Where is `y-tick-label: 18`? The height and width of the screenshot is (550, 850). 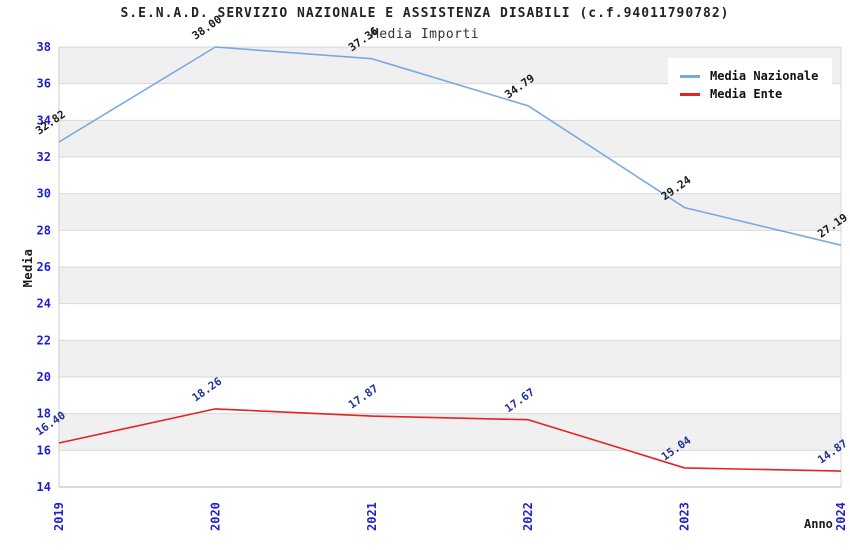 y-tick-label: 18 is located at coordinates (44, 414).